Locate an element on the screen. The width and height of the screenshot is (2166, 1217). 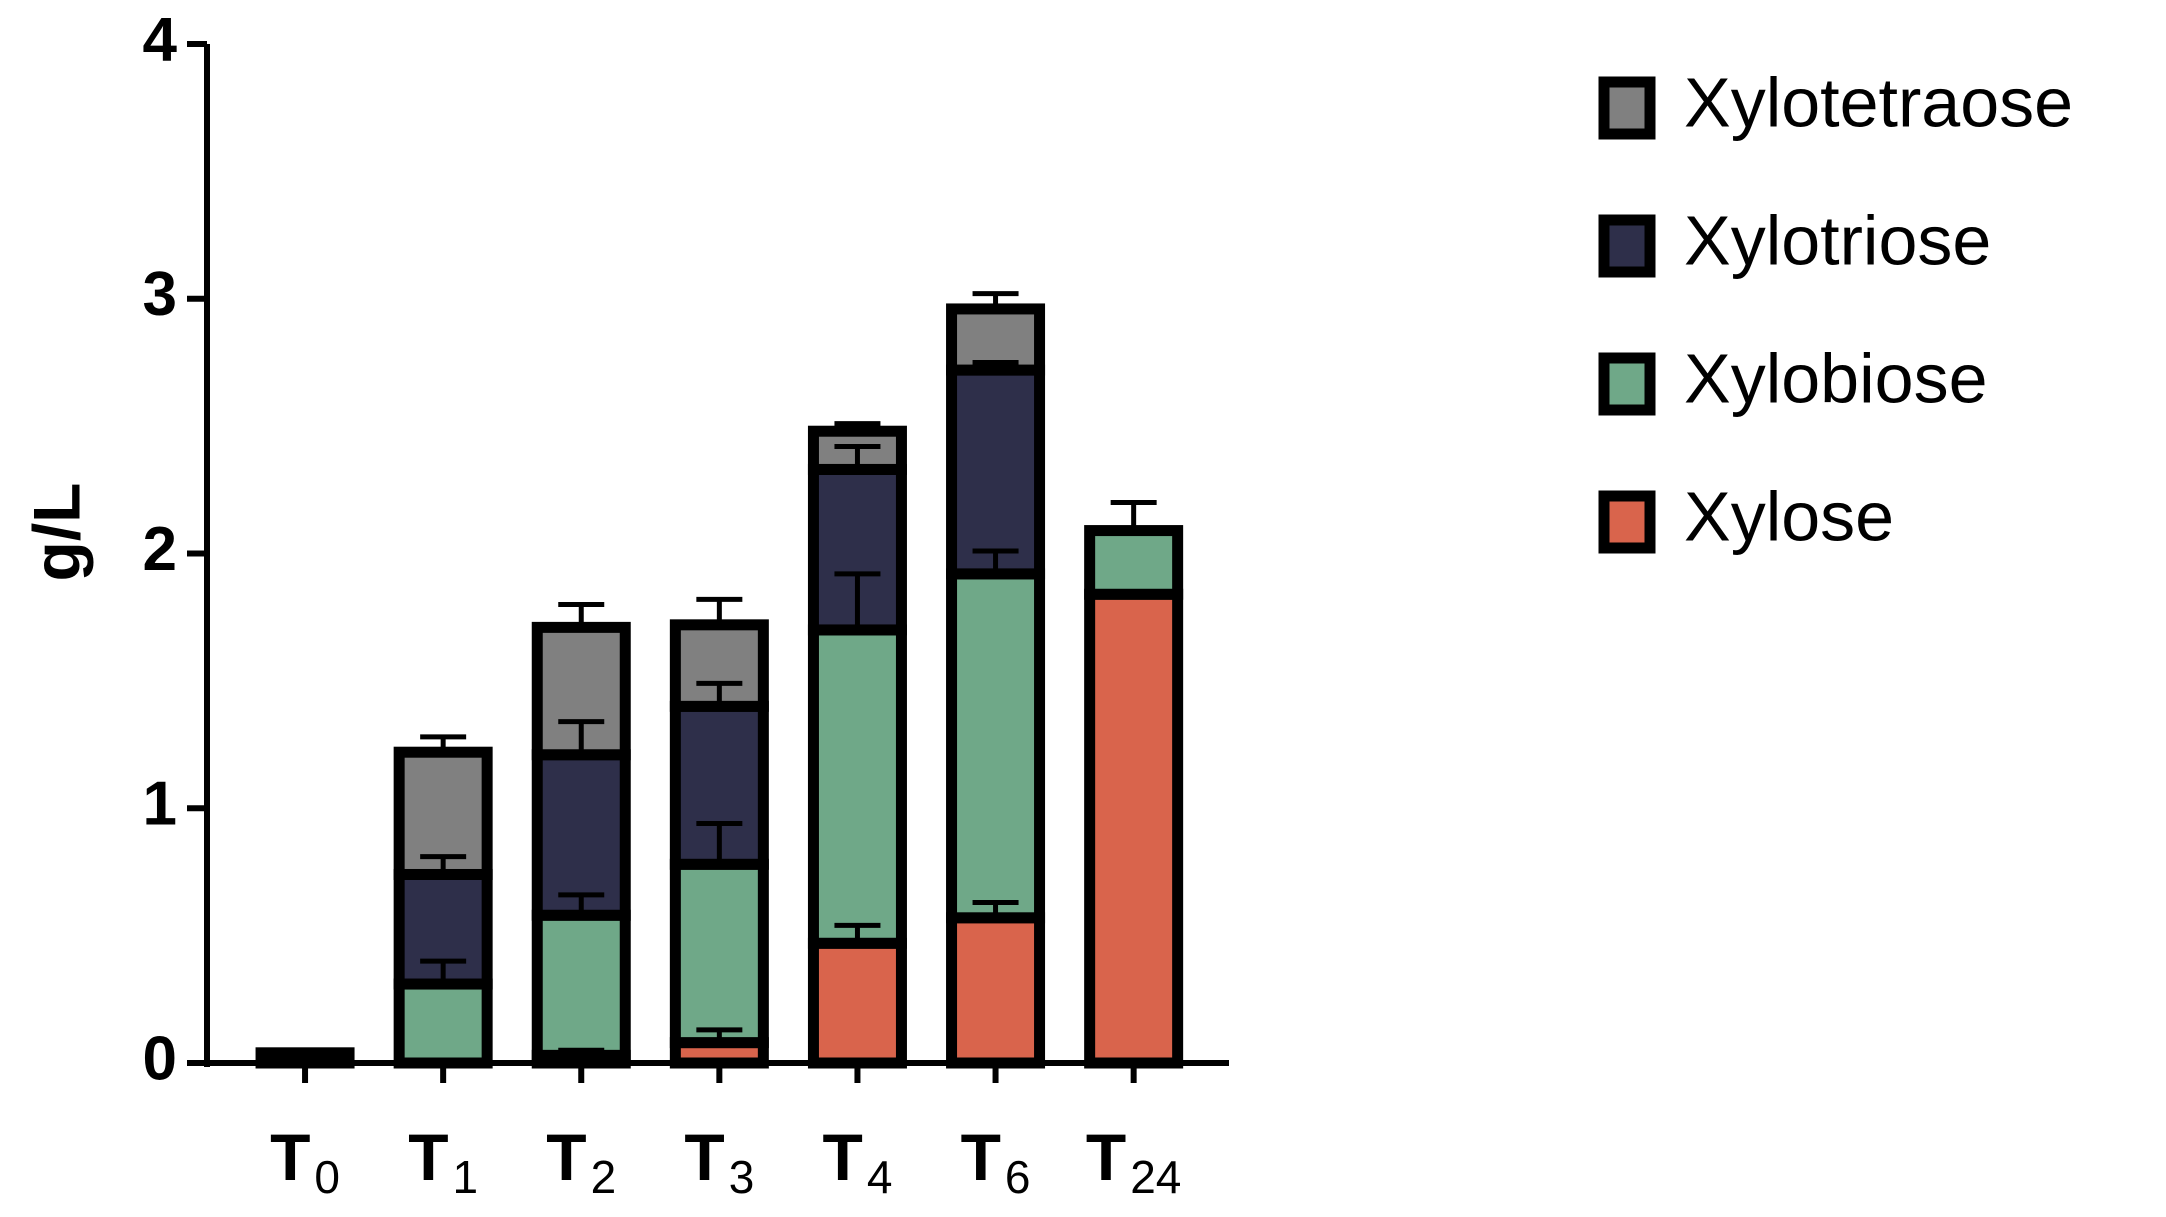
x-tick-subscript: 3 is located at coordinates (742, 1177).